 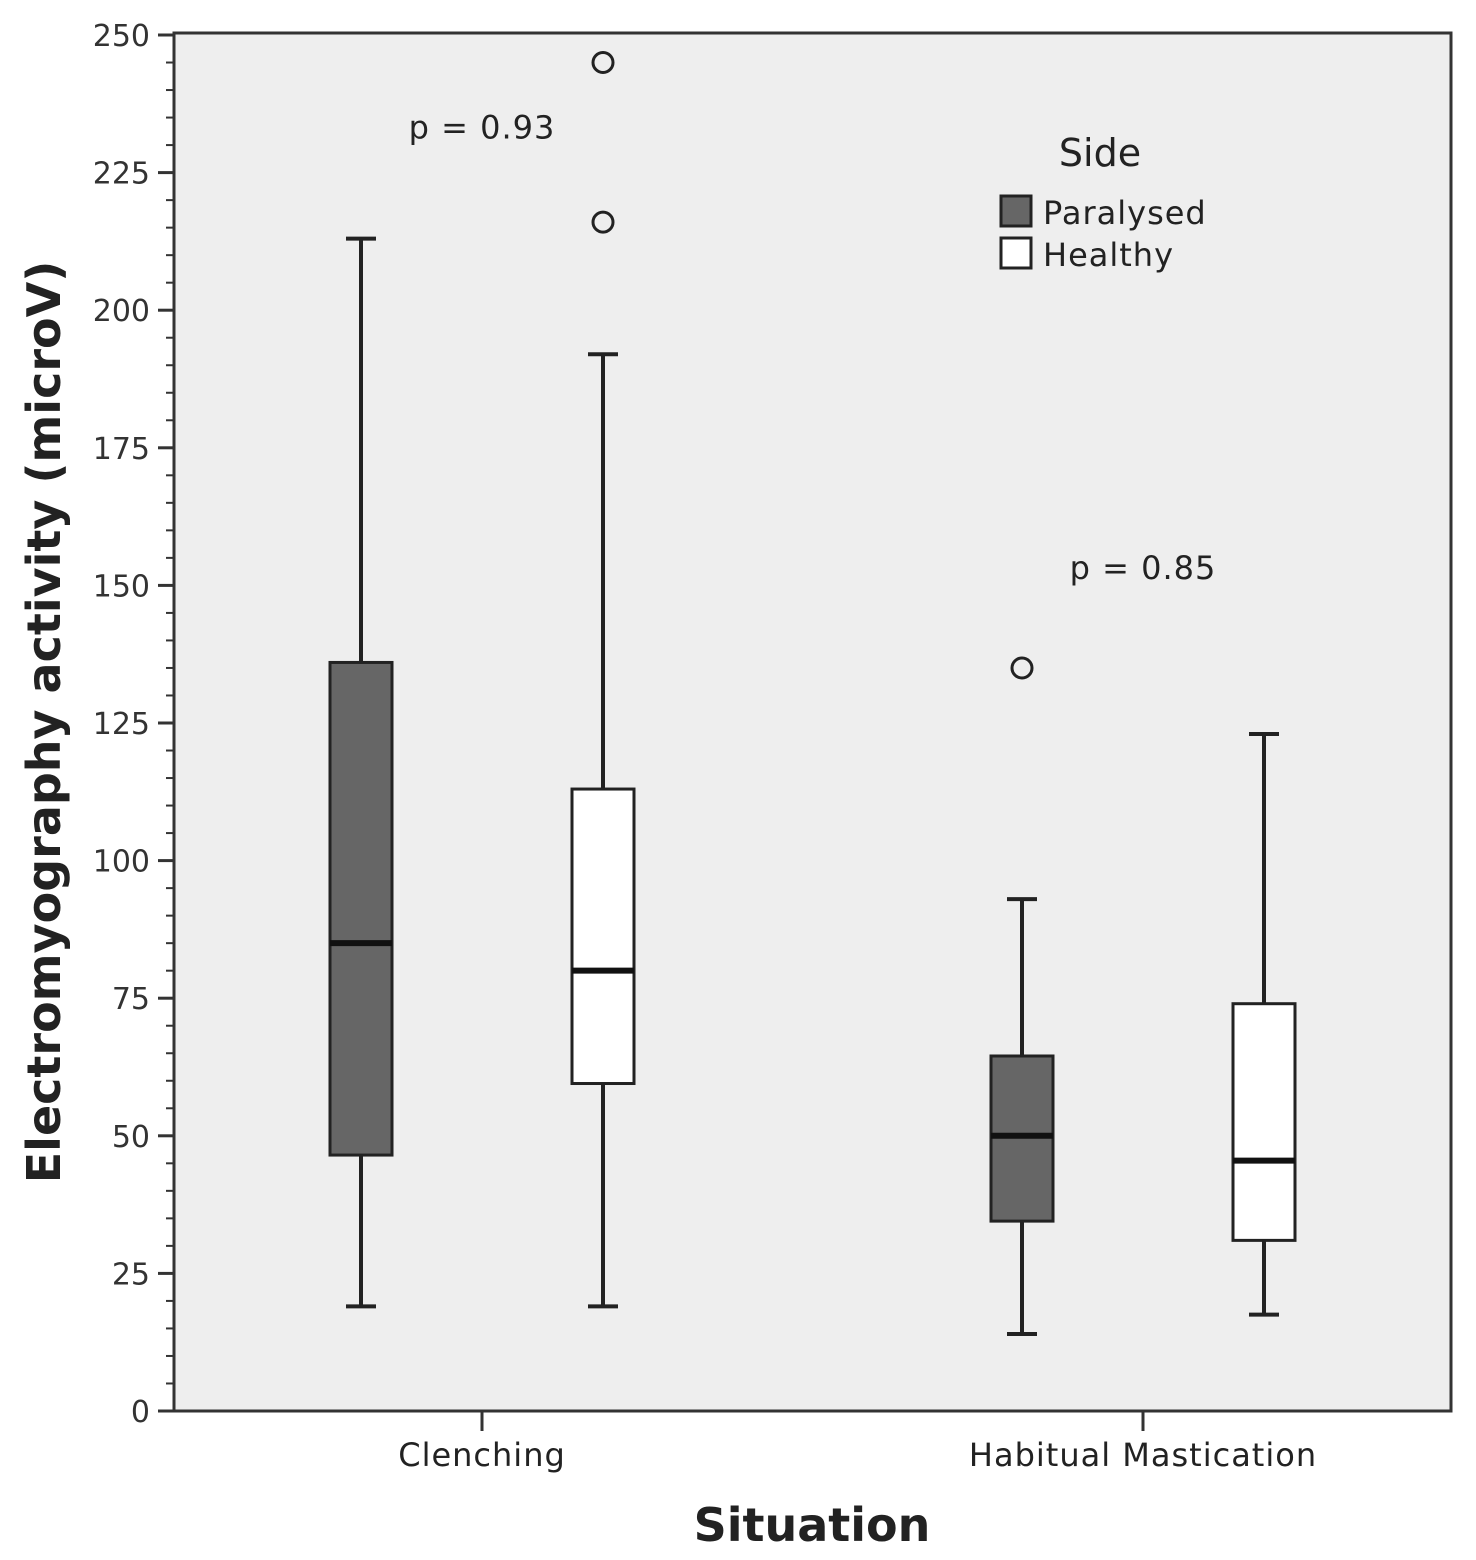 I want to click on y-axis-major-ticks: 0 25 50 75 100 125 150 175 200 225 250, so click(x=133, y=724).